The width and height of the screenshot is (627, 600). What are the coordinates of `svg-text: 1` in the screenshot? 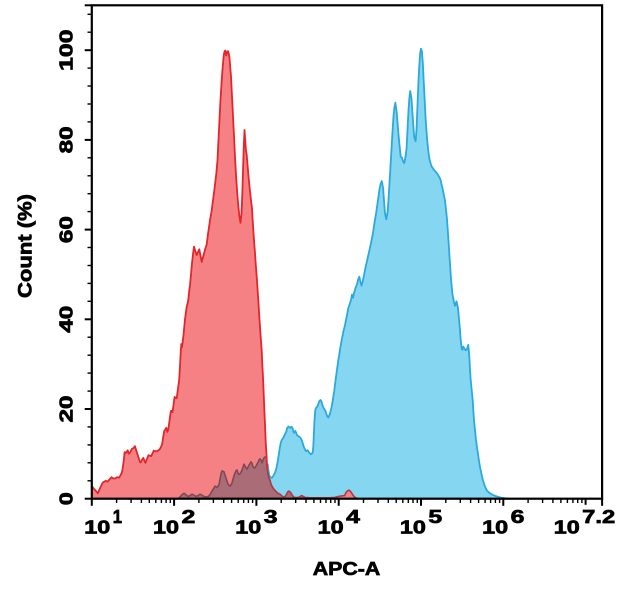 It's located at (117, 517).